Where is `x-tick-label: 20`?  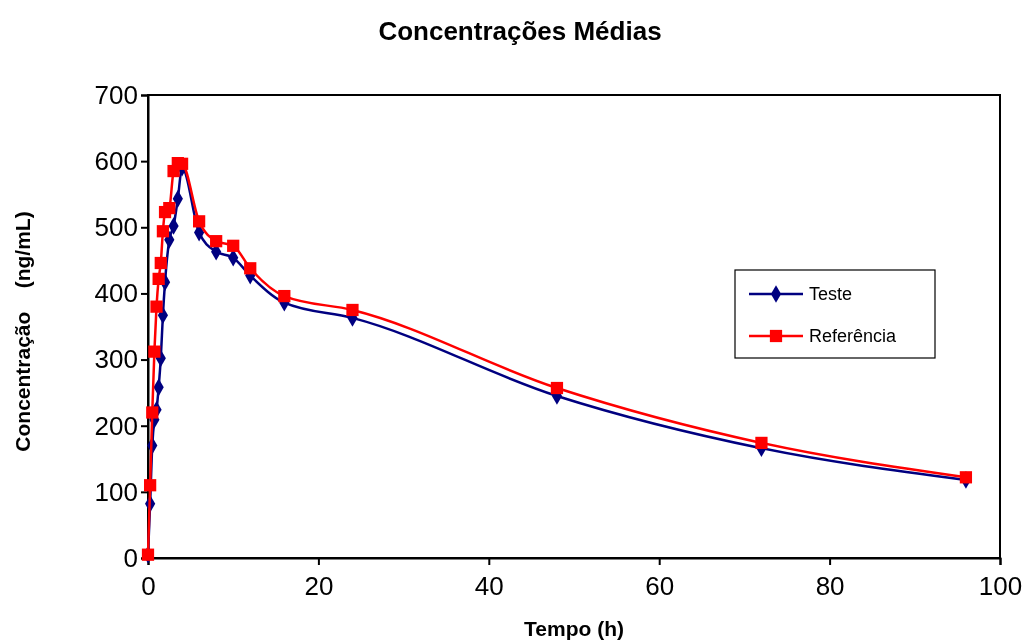 x-tick-label: 20 is located at coordinates (319, 586).